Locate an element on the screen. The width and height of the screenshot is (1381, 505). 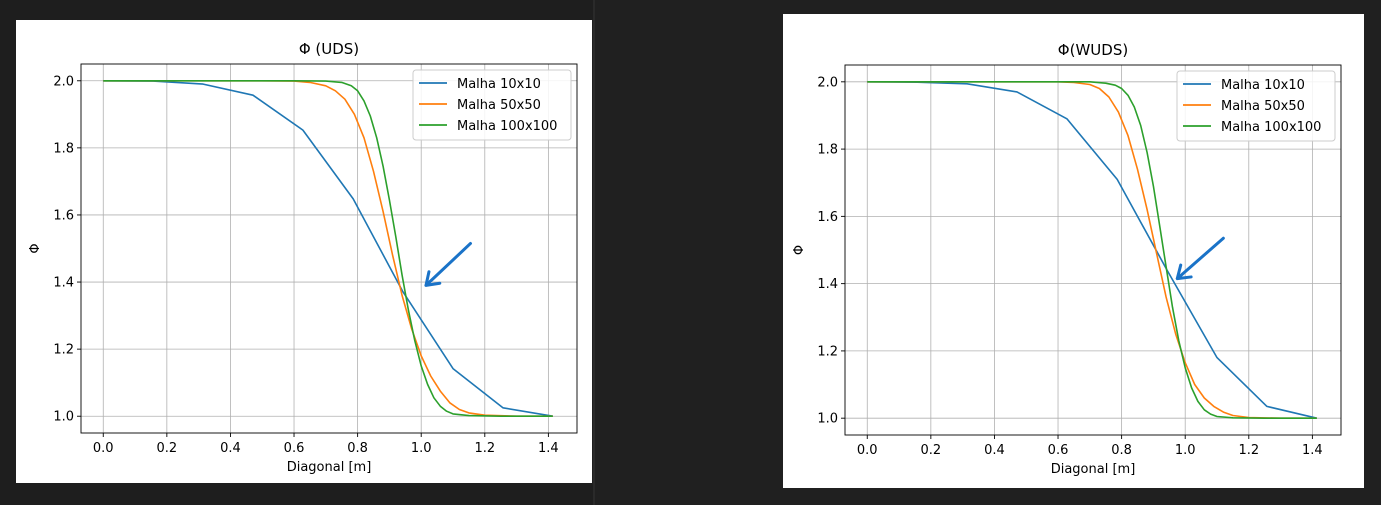
chart-title: Φ(WUDS) is located at coordinates (1093, 50).